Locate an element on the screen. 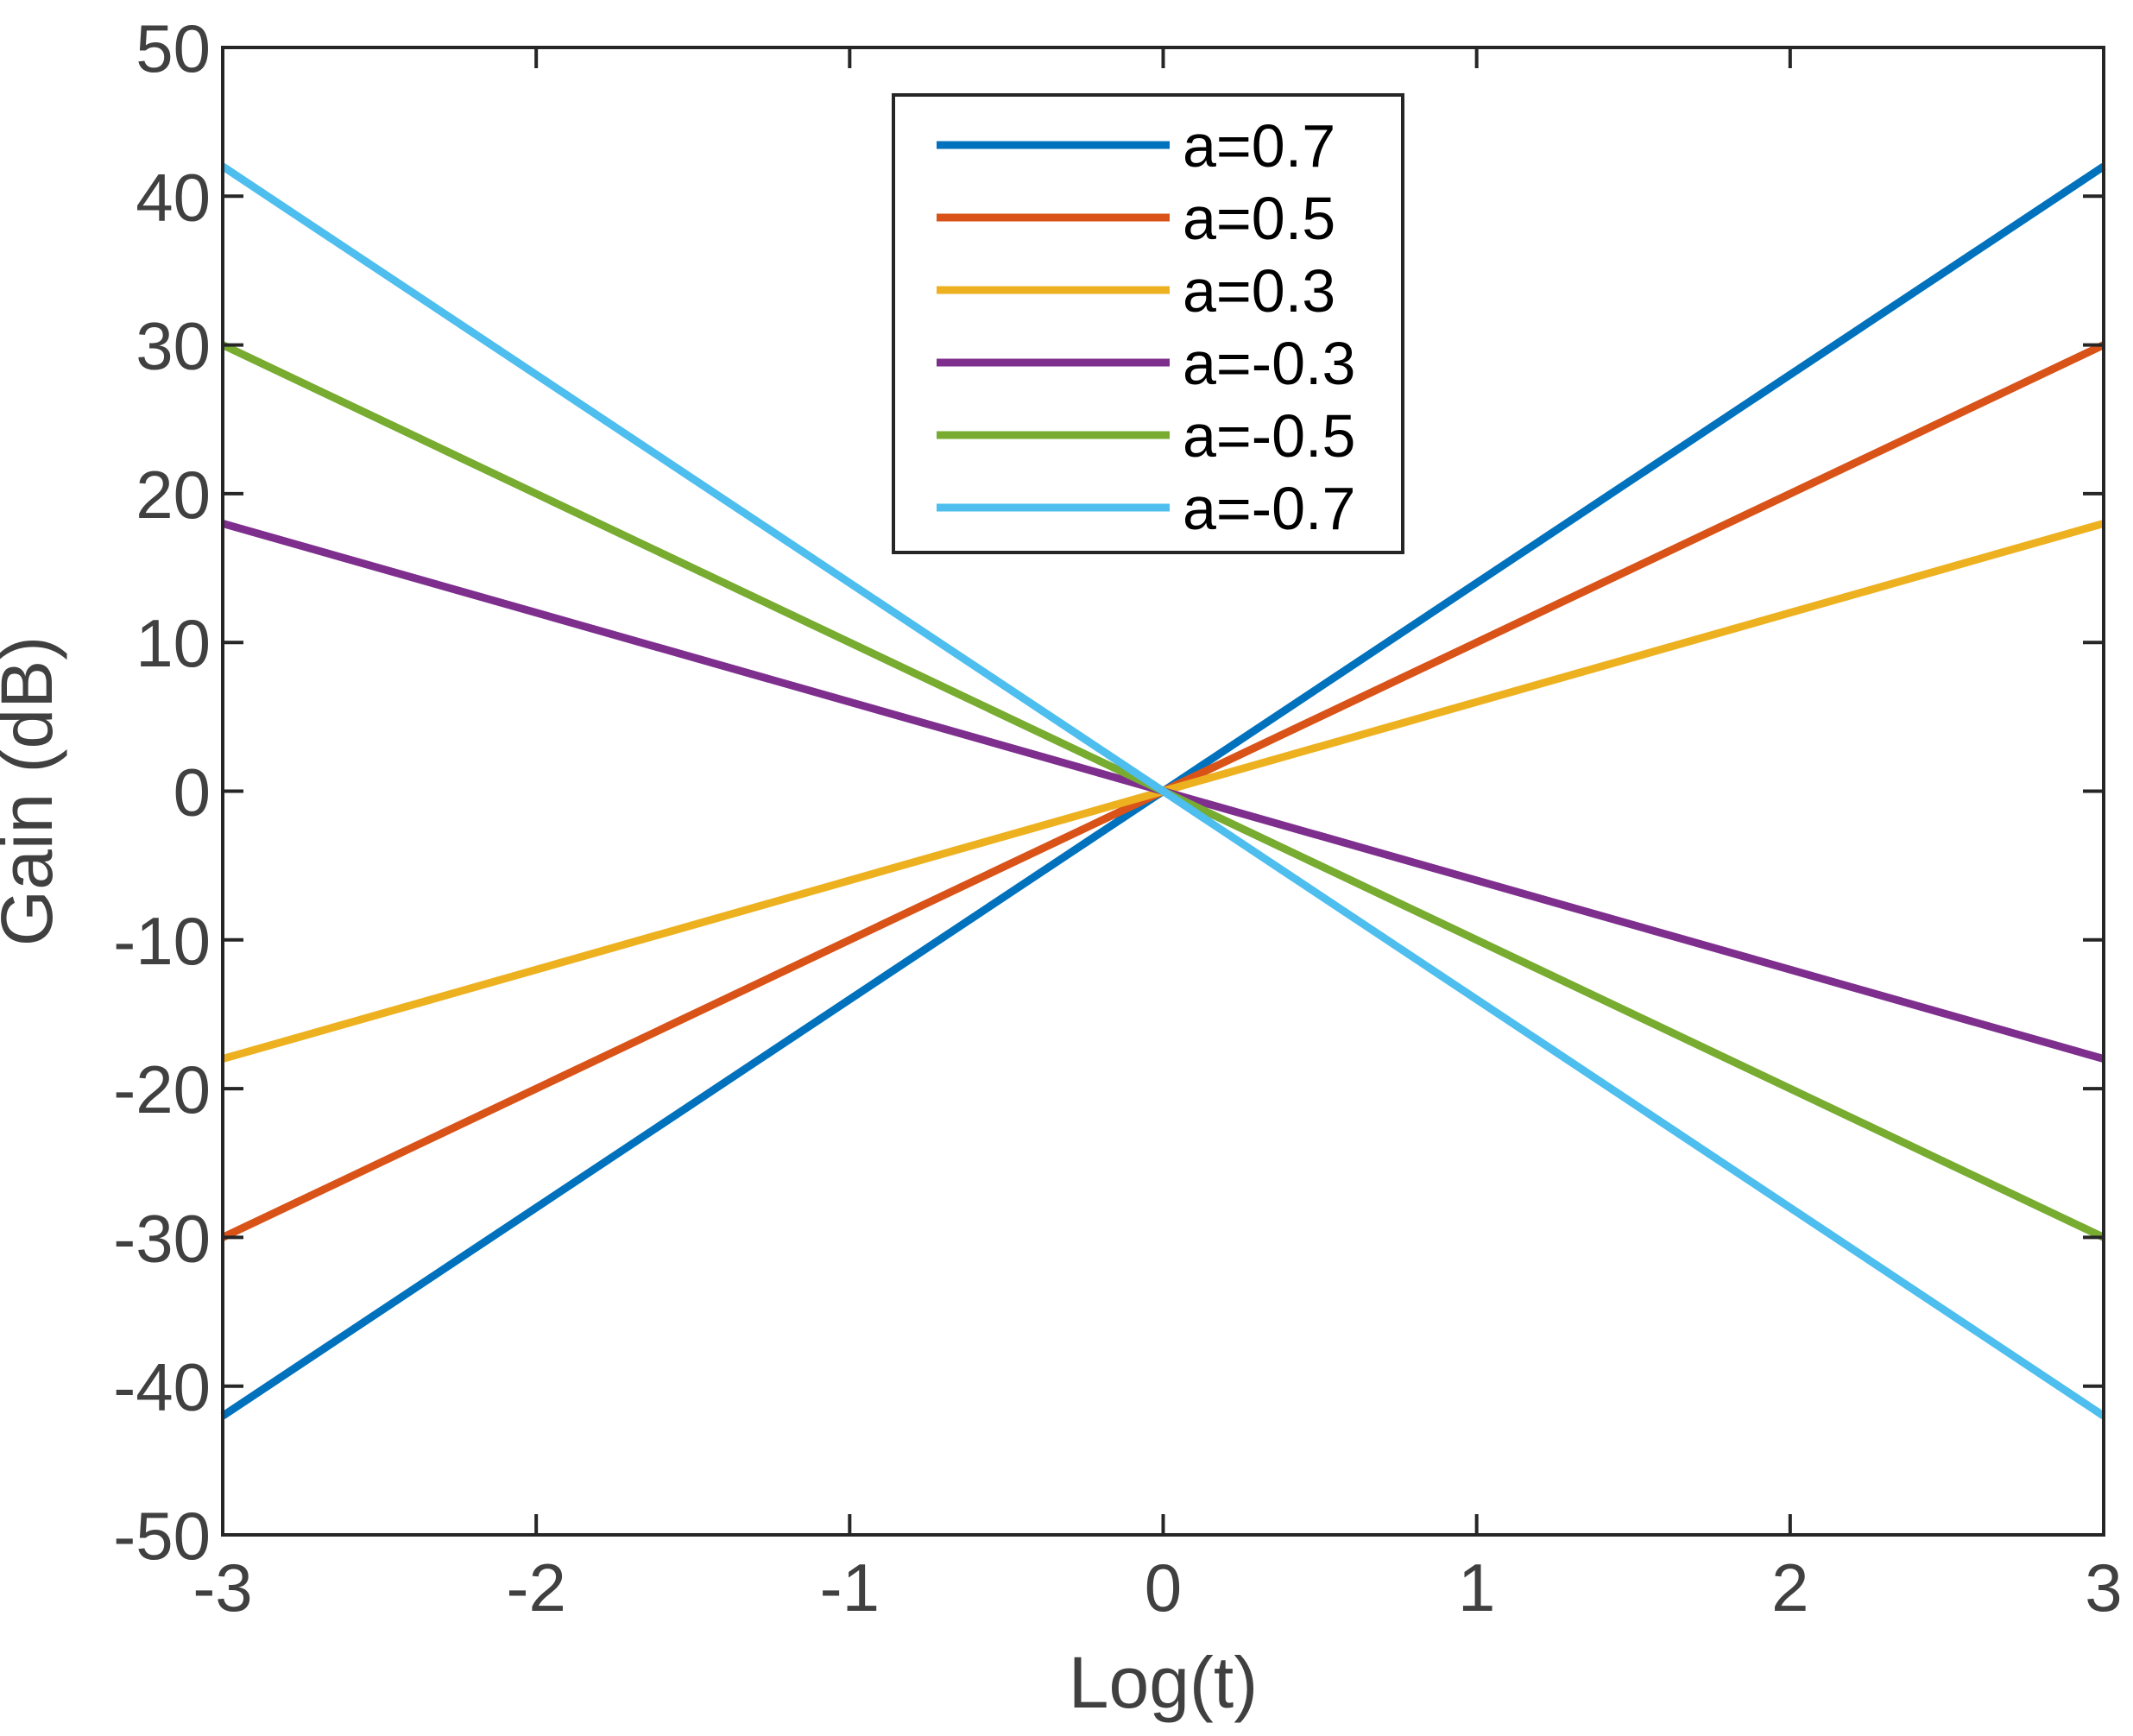  y-tick-label: 50 is located at coordinates (173, 48).